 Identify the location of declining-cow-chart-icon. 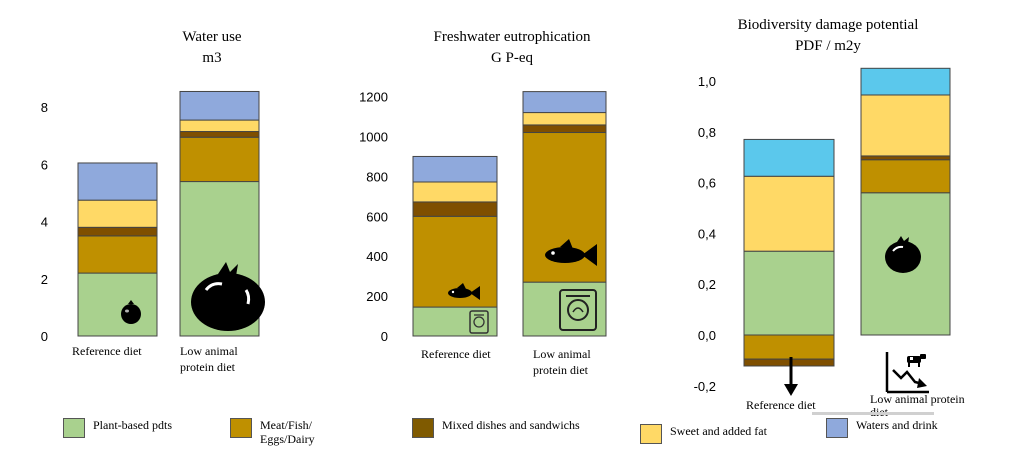
(907, 373).